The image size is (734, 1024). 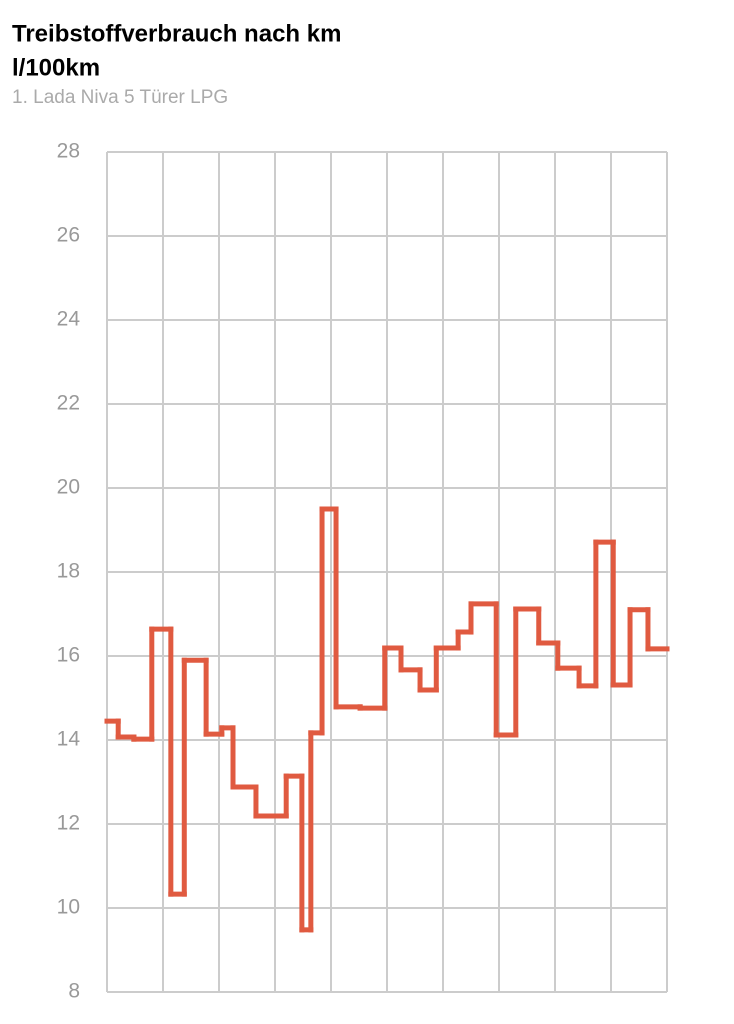 What do you see at coordinates (120, 97) in the screenshot?
I see `chart-subtitle: 1. Lada Niva 5 Türer LPG` at bounding box center [120, 97].